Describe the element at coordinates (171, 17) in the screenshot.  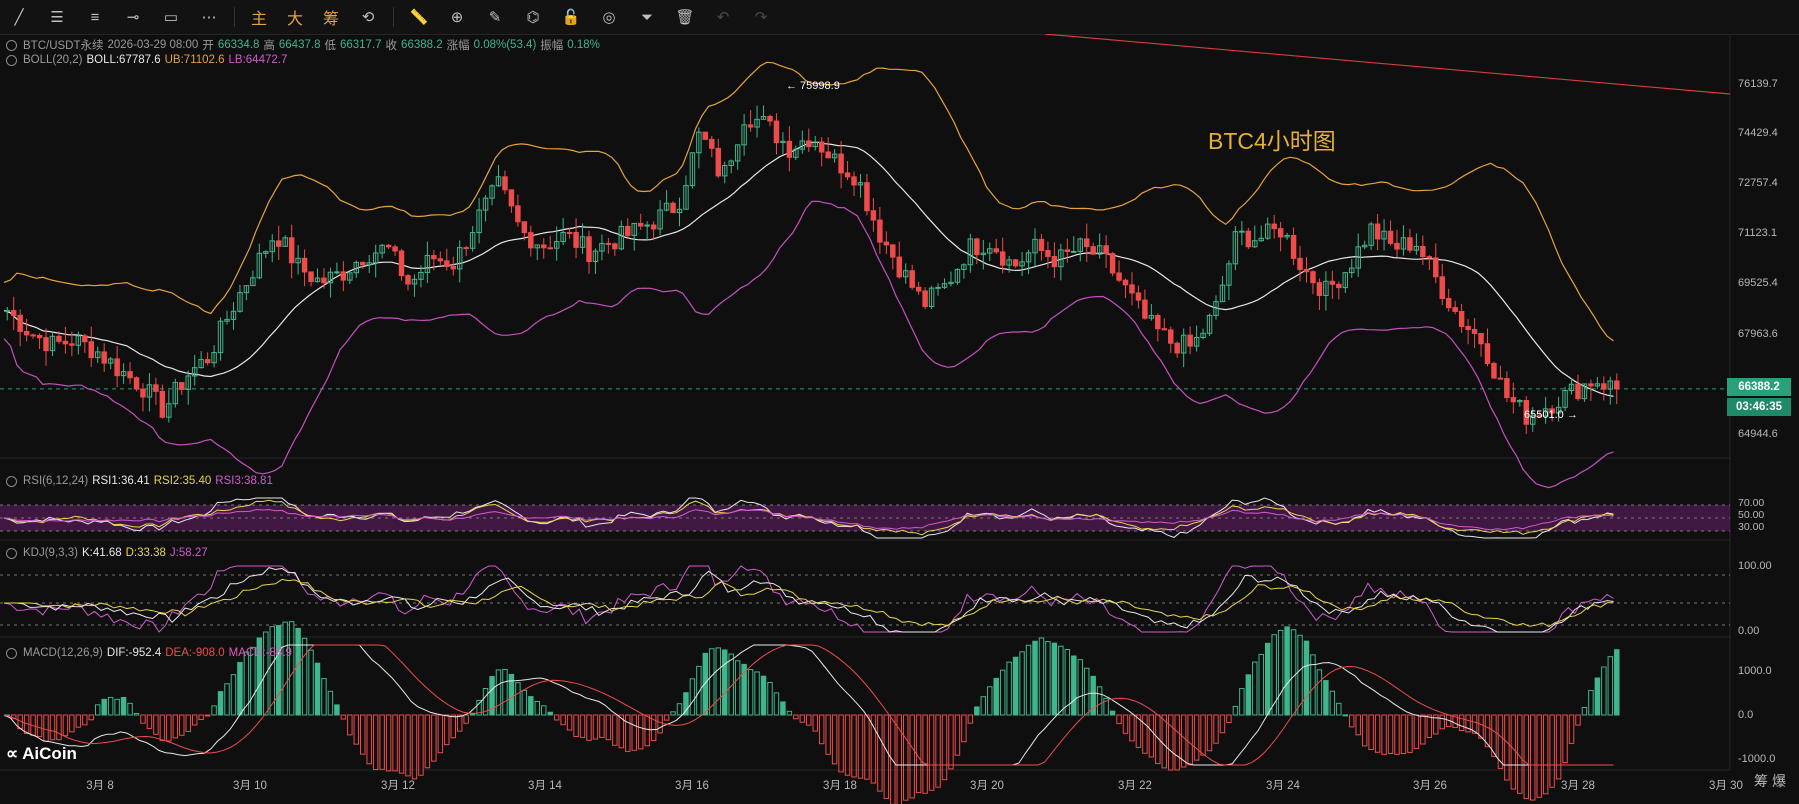
I see `rectangle-icon: ▭` at that location.